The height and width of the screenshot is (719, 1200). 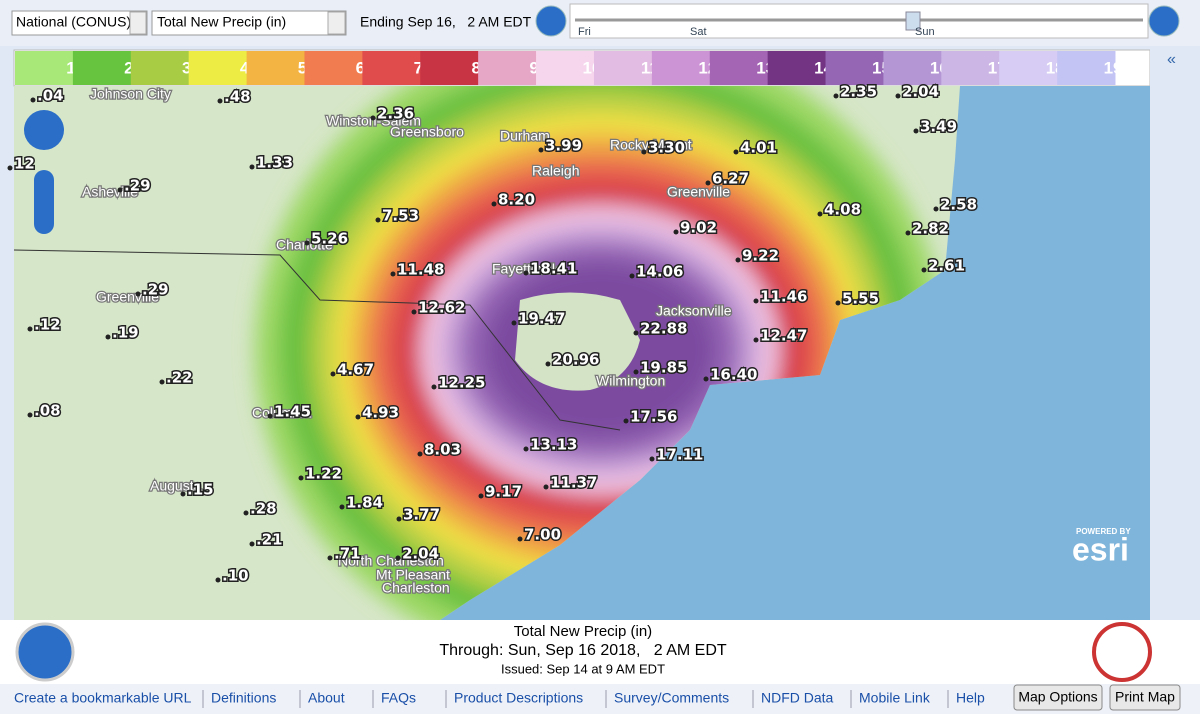 What do you see at coordinates (970, 698) in the screenshot?
I see `footer-link: Help` at bounding box center [970, 698].